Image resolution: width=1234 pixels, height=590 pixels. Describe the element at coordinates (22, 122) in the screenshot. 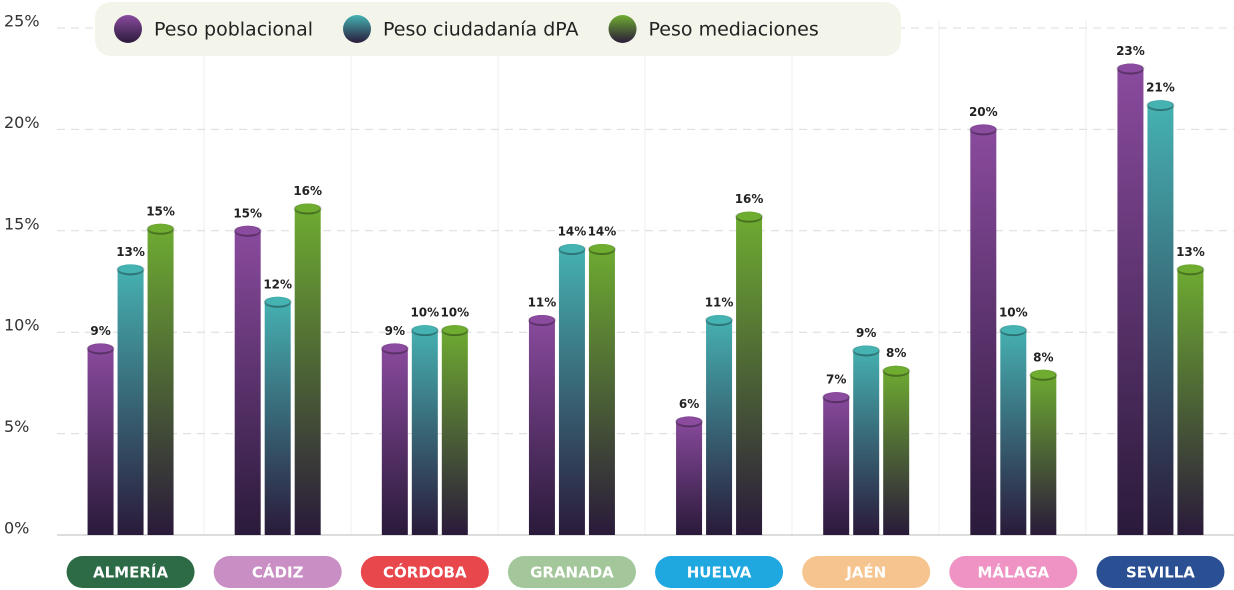

I see `y-tick-label: 20%` at that location.